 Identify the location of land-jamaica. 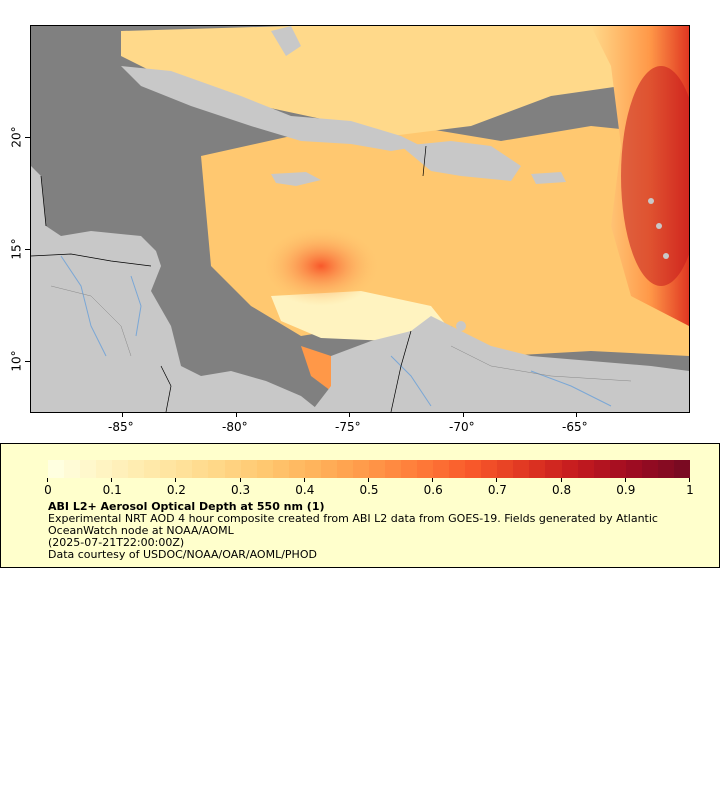
(296, 179).